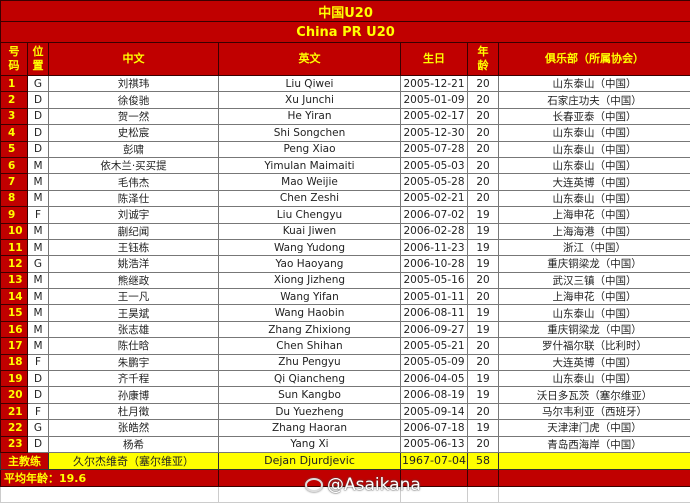 The width and height of the screenshot is (690, 503). I want to click on player-birthday: 2005-02-17, so click(434, 116).